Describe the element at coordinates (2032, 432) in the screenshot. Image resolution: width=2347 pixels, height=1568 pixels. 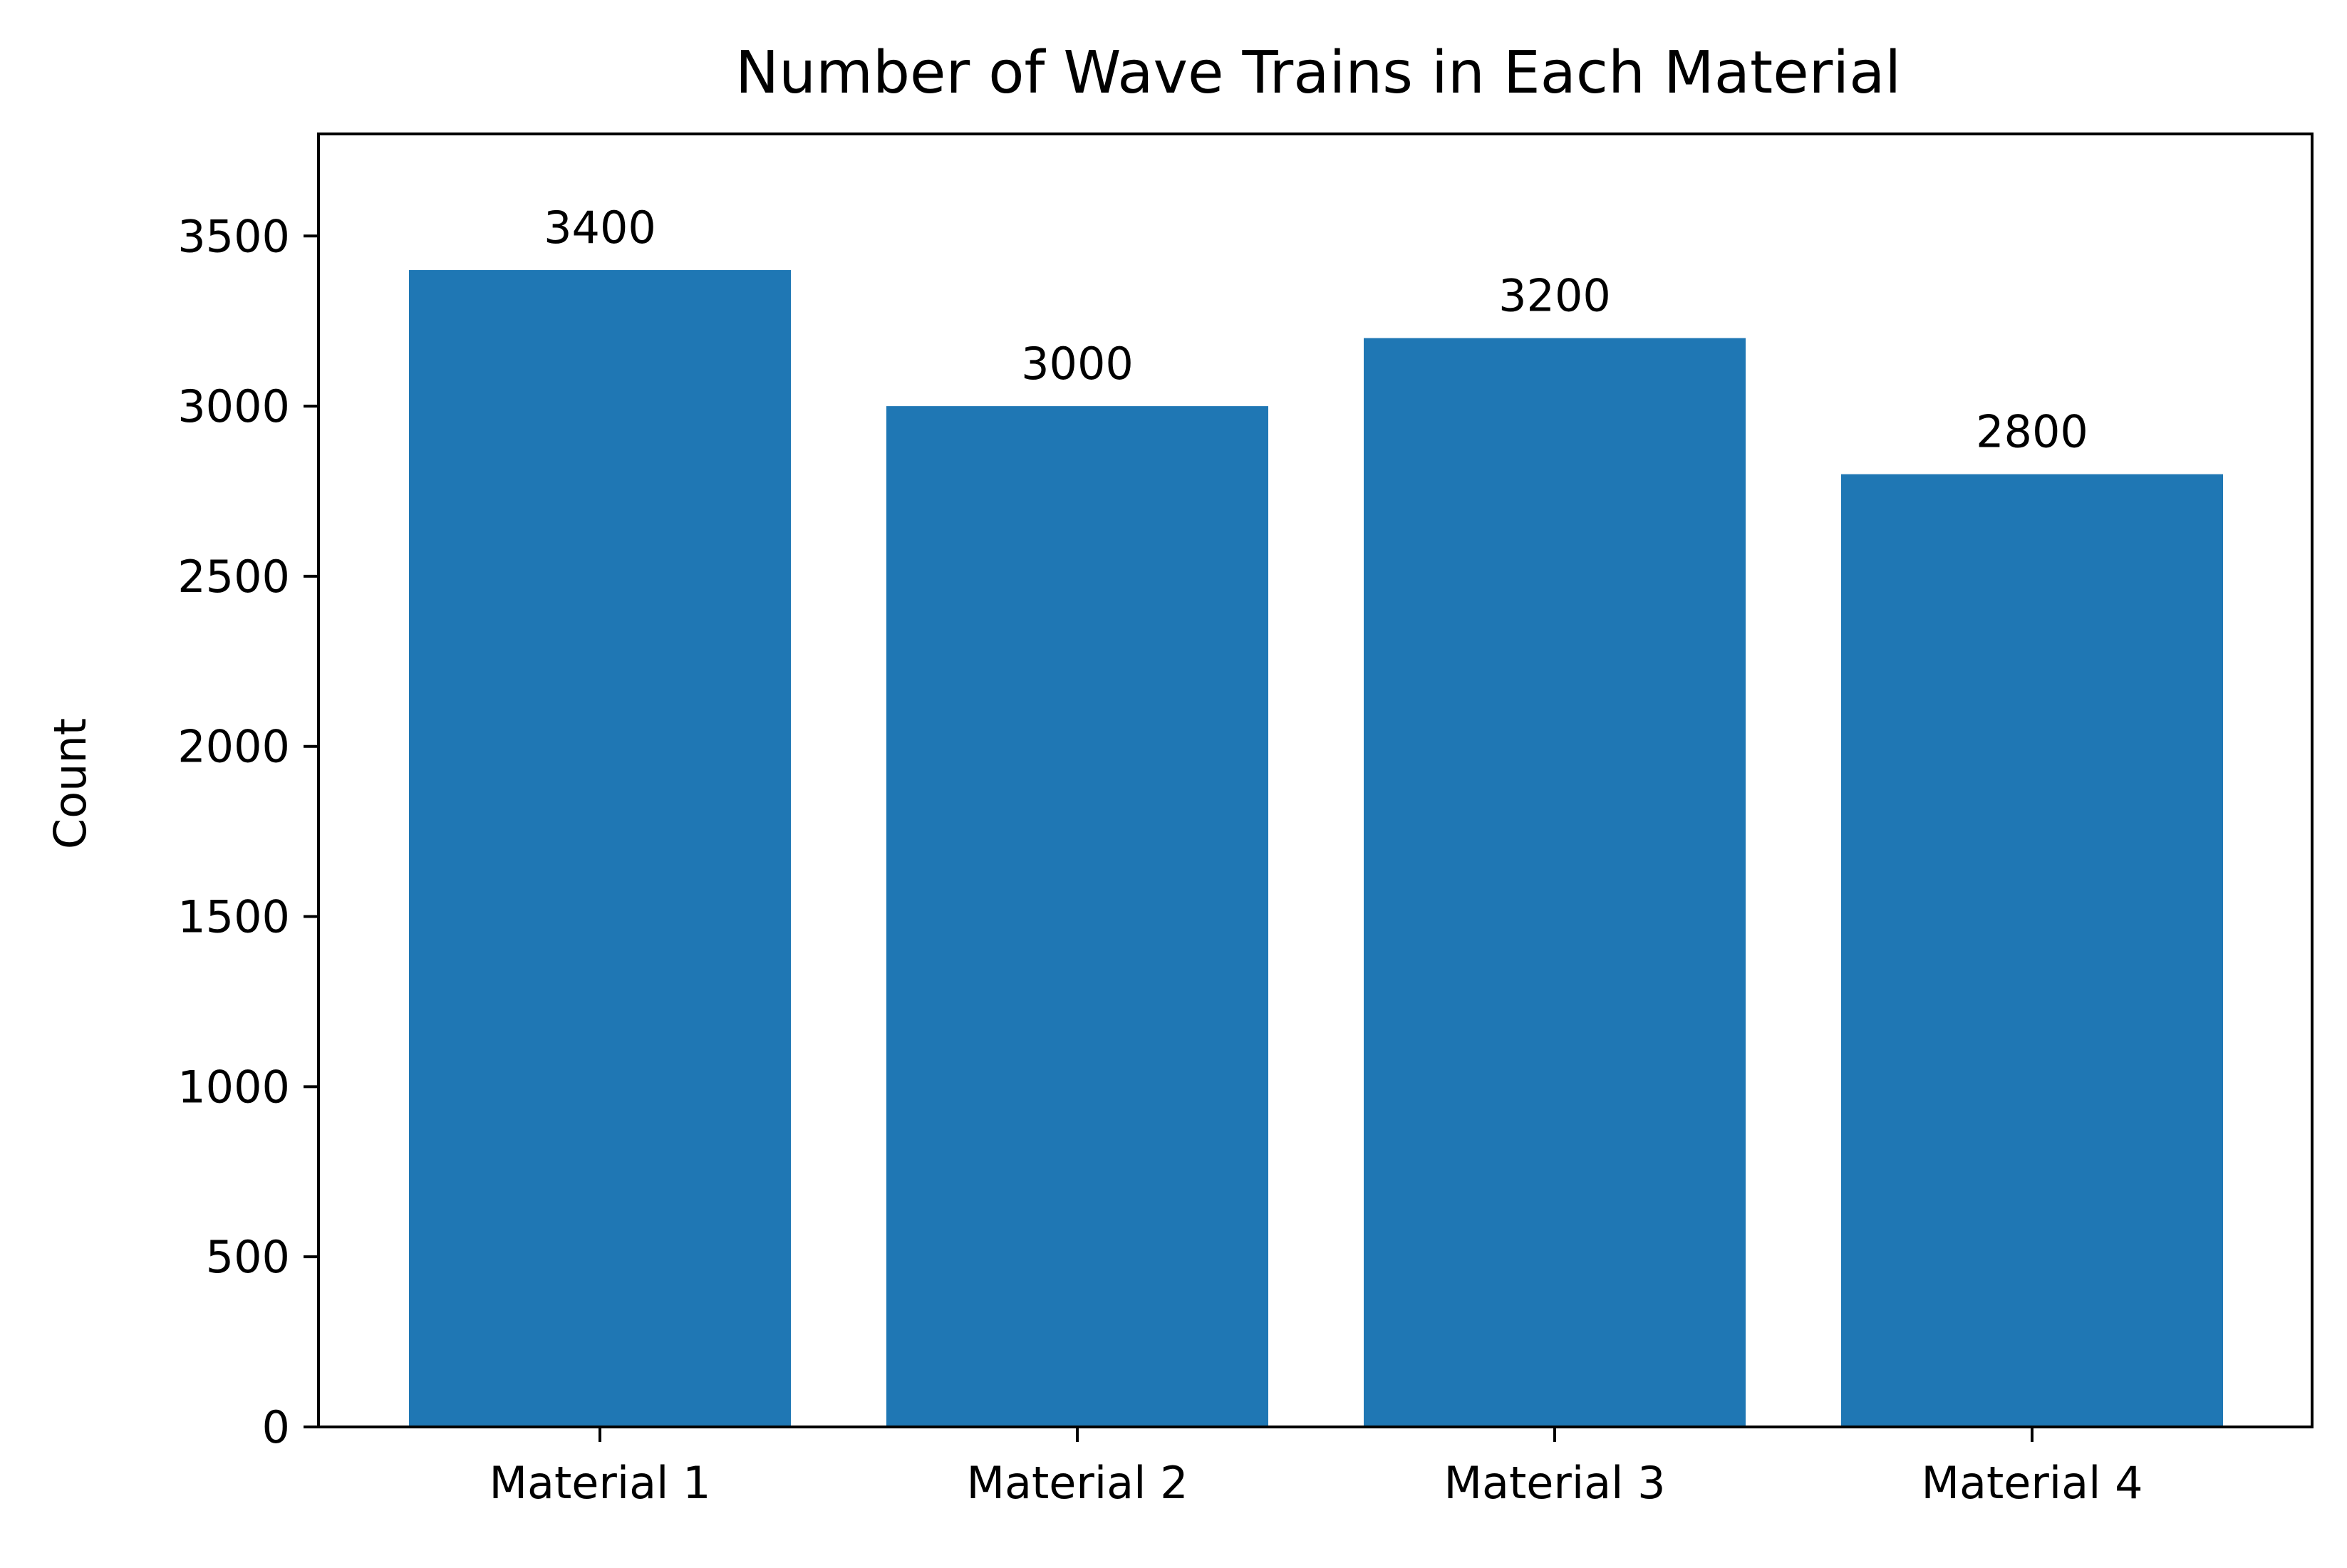
I see `bar-value-label-4: 2800` at that location.